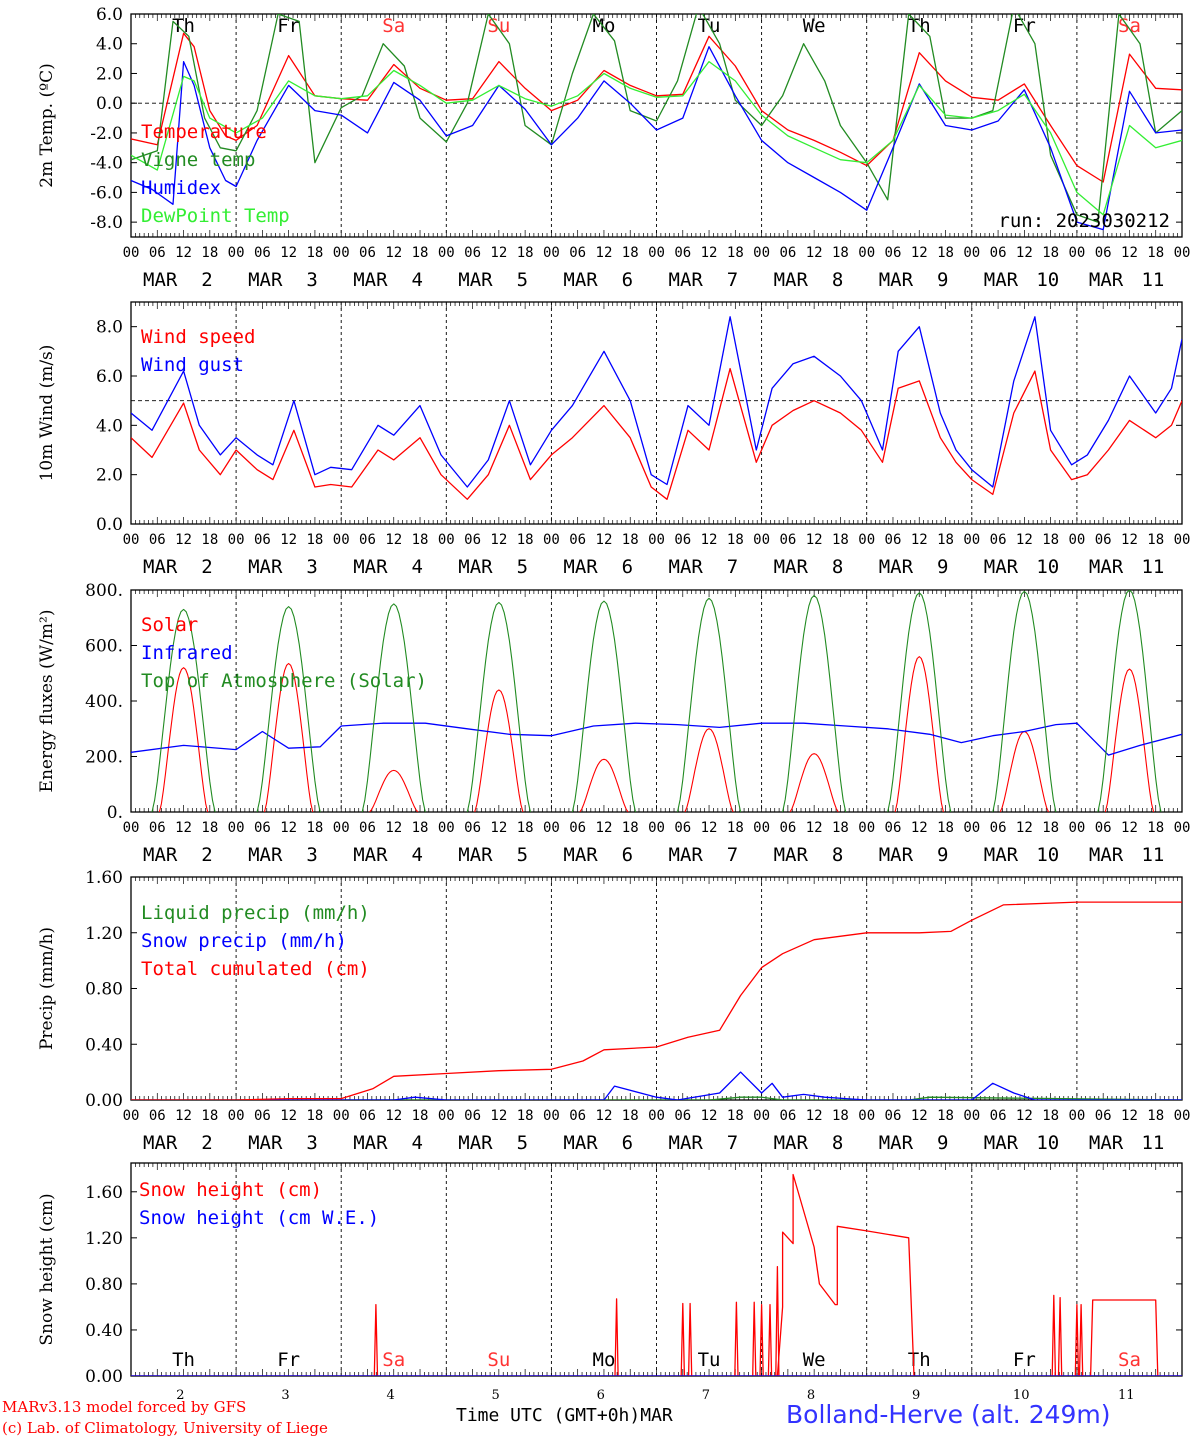  What do you see at coordinates (106, 164) in the screenshot?
I see `y-tick-label: -4.0` at bounding box center [106, 164].